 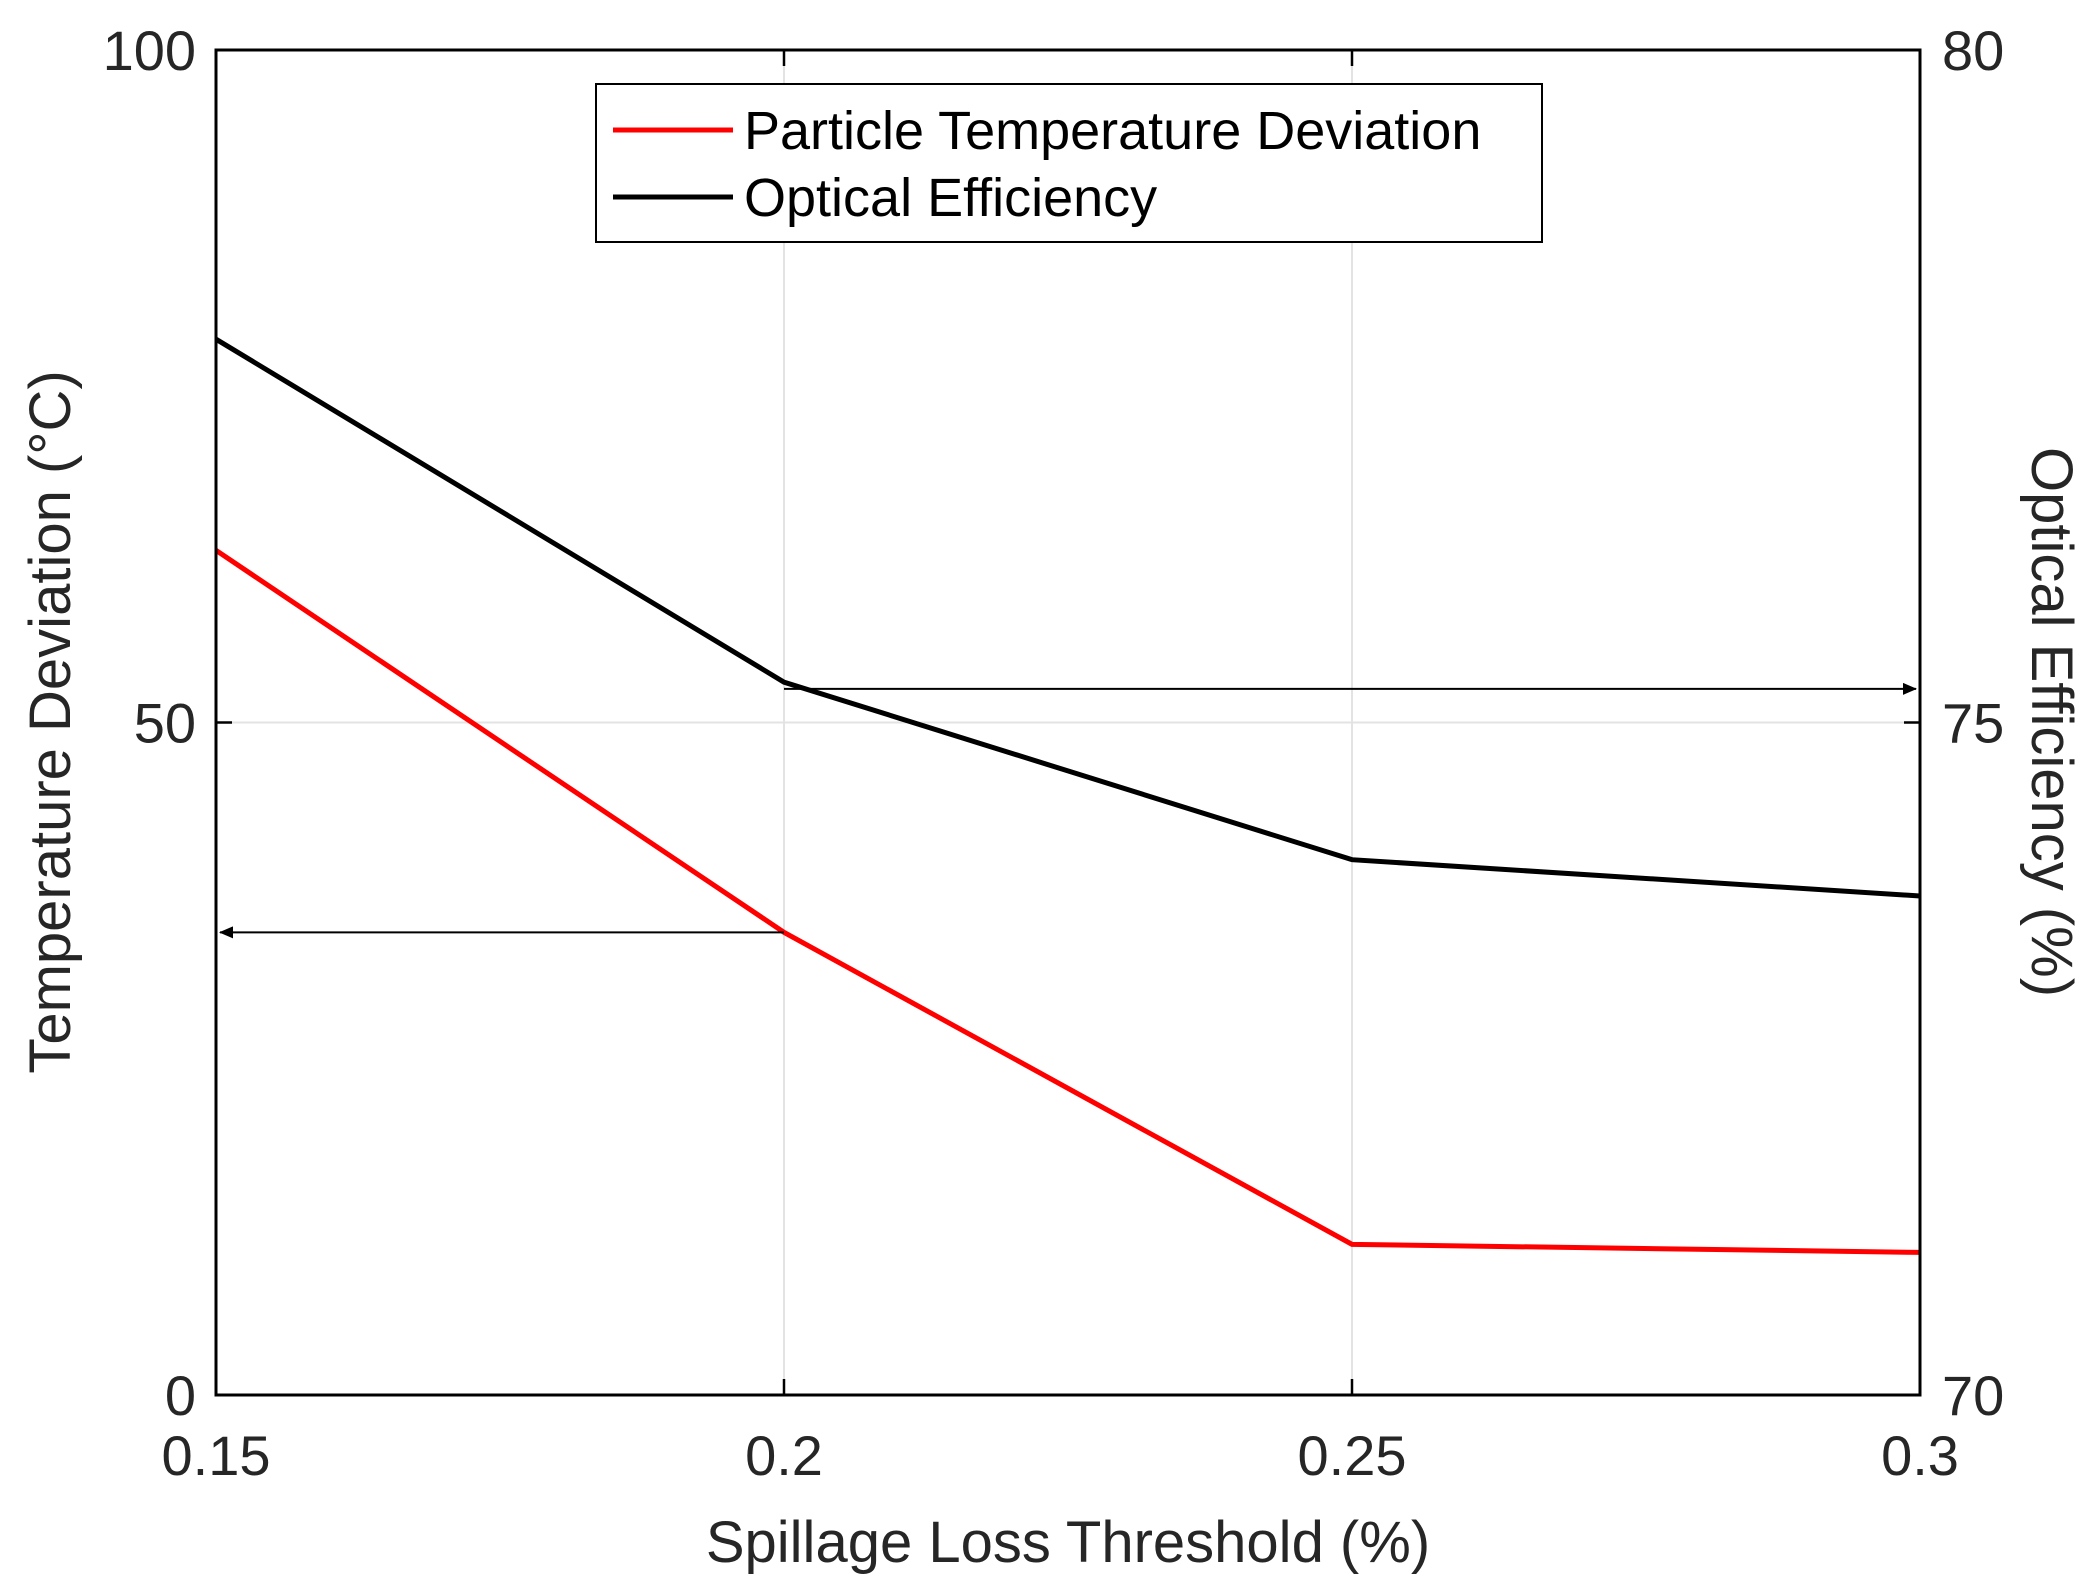 What do you see at coordinates (2051, 722) in the screenshot?
I see `y-axis-right-label: Optical Efficiency (%)` at bounding box center [2051, 722].